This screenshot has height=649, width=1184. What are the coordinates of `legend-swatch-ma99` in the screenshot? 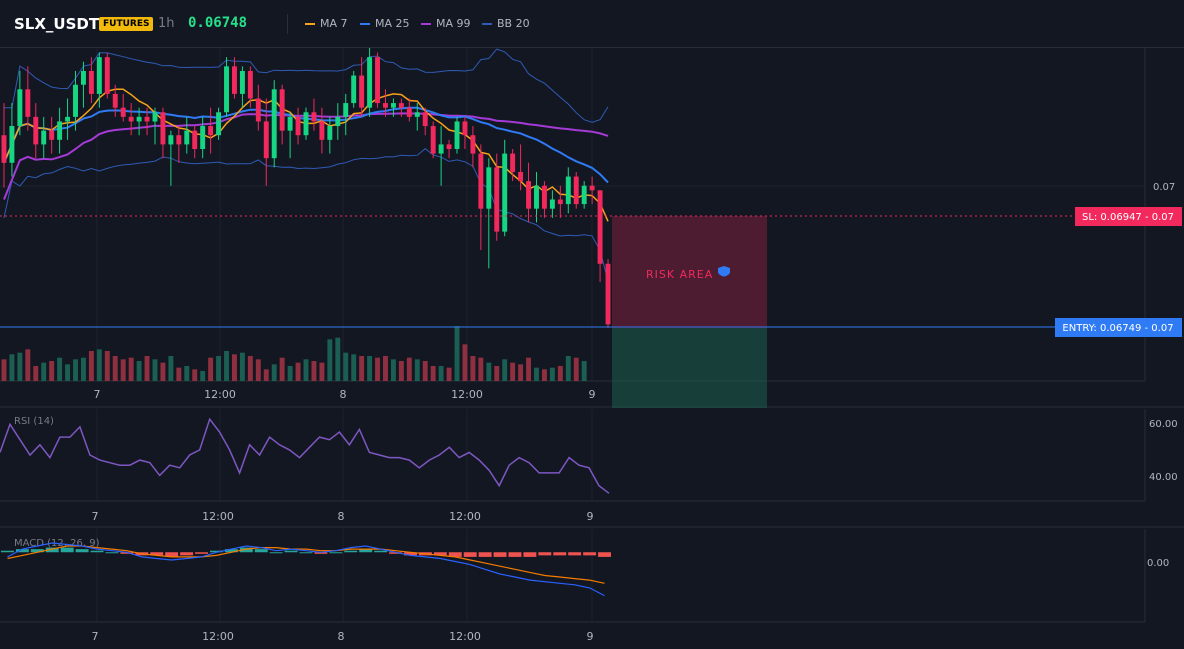 It's located at (426, 23).